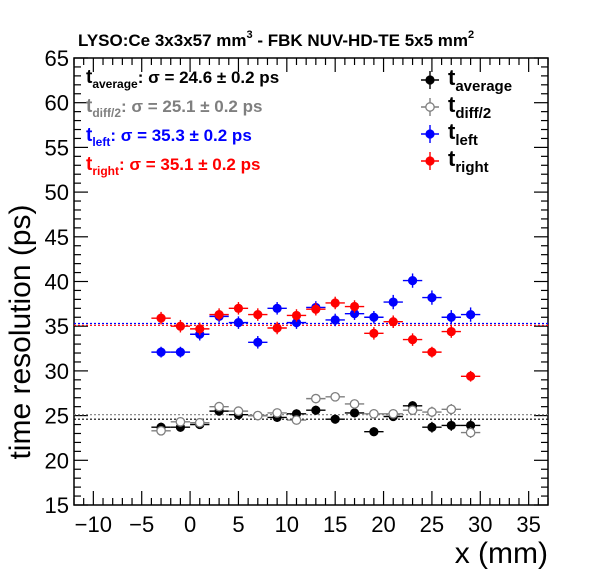 The height and width of the screenshot is (575, 598). I want to click on legend-label-average: taverage, so click(480, 80).